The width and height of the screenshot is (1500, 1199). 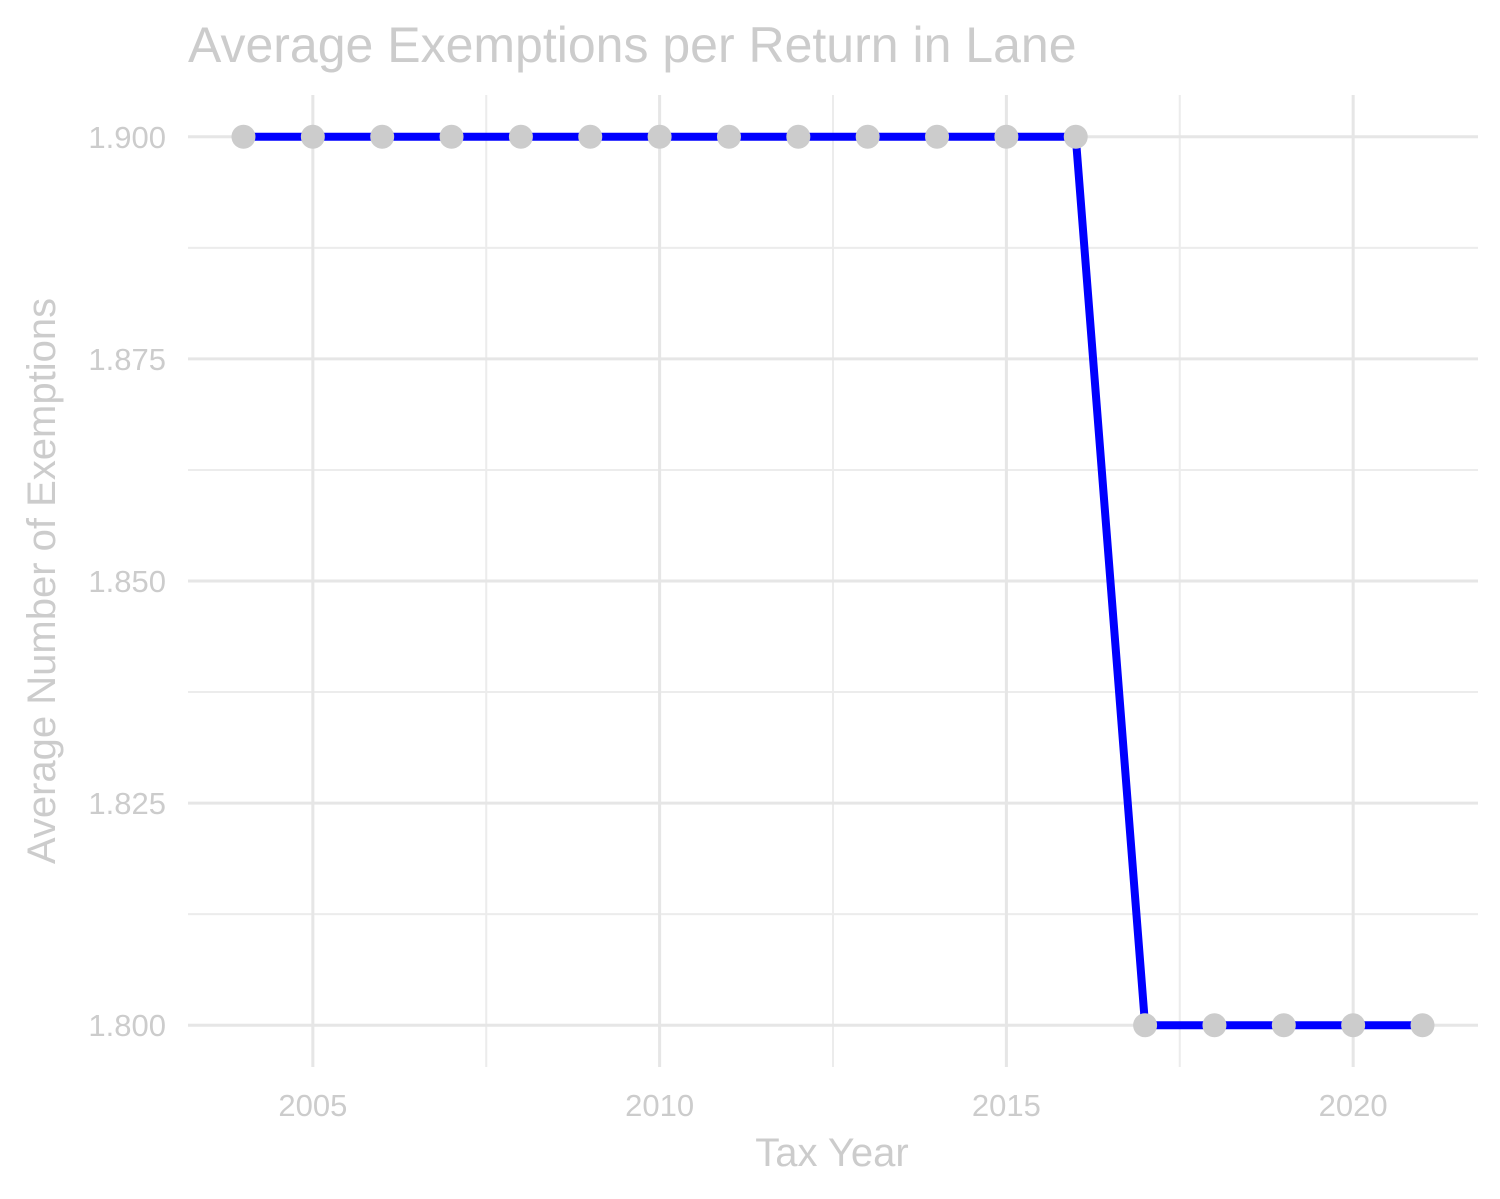 I want to click on x-tick-label: 2010, so click(x=659, y=1105).